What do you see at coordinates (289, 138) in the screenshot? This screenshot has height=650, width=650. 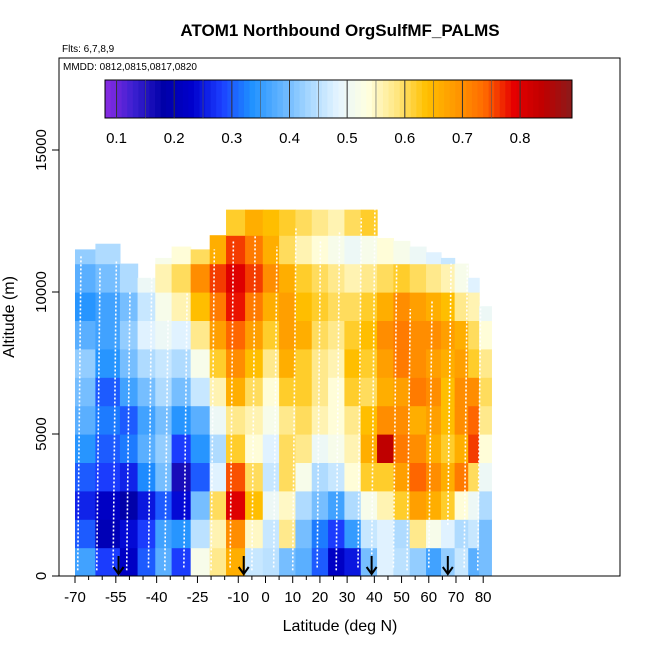 I see `colorbar-tick-label: 0.4` at bounding box center [289, 138].